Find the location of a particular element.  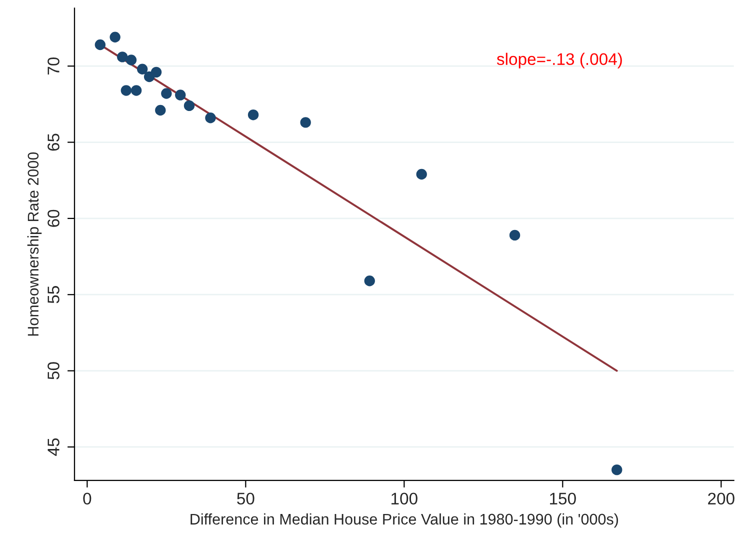

y-axis-title: Homeownership Rate 2000 is located at coordinates (34, 244).